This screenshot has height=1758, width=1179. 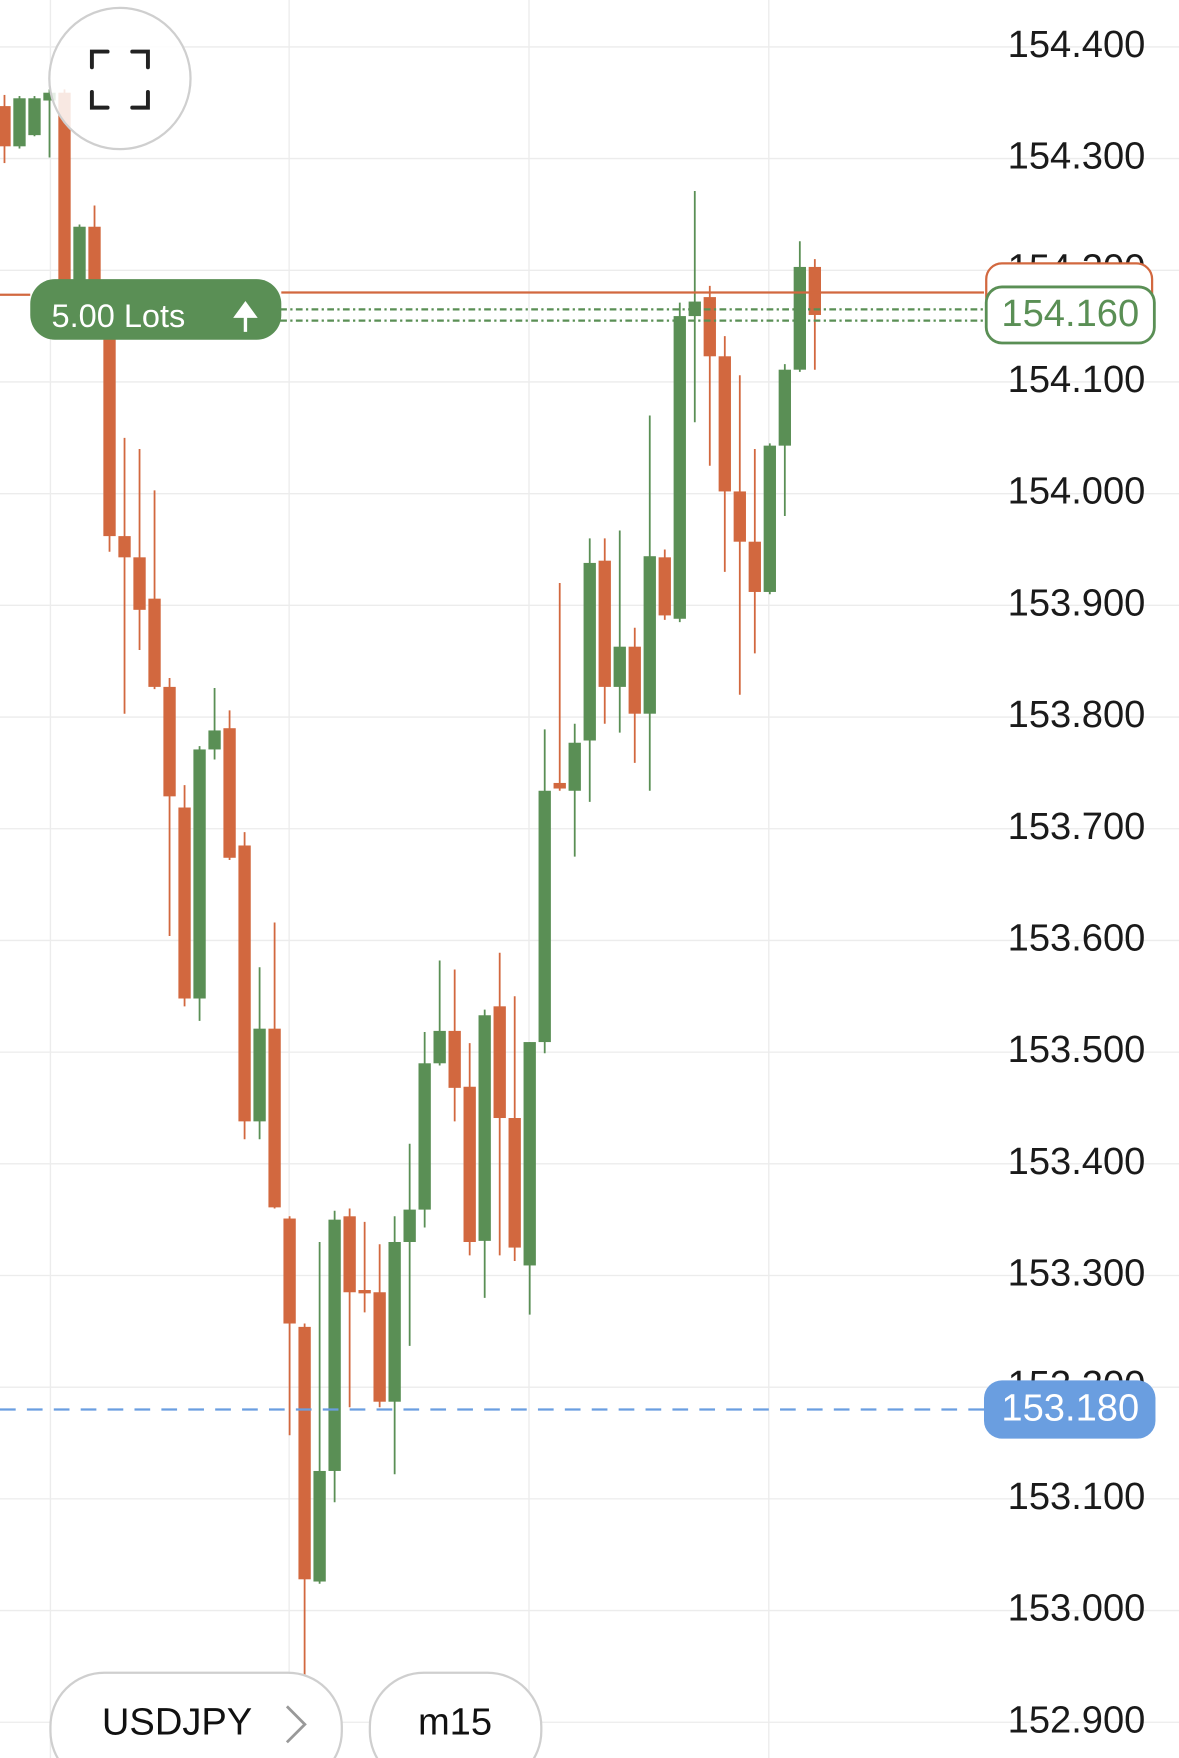 I want to click on price-label: 153.180, so click(x=1070, y=1409).